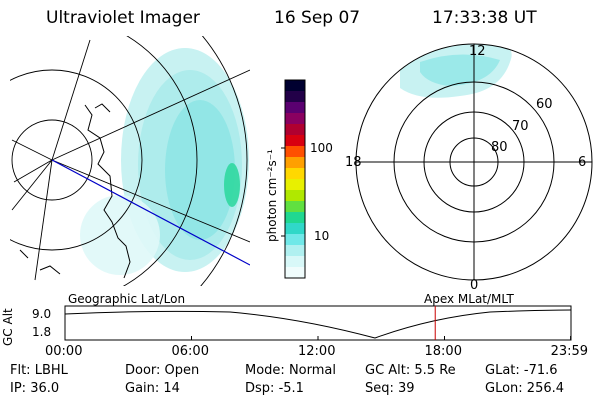  Describe the element at coordinates (312, 370) in the screenshot. I see `status-value: Normal` at that location.